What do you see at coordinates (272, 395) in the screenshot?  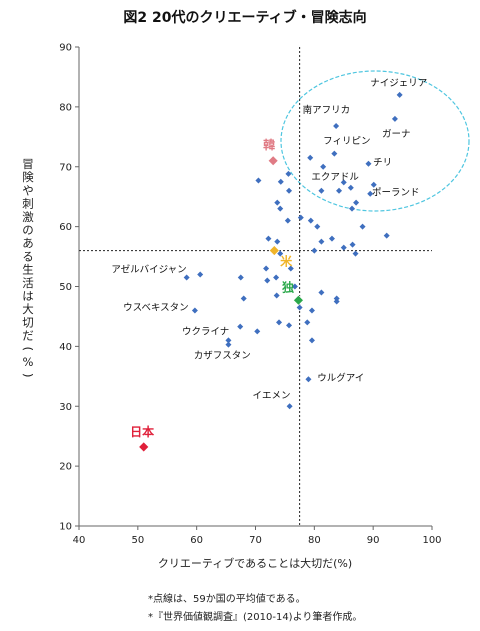 I see `country-label: イエメン` at bounding box center [272, 395].